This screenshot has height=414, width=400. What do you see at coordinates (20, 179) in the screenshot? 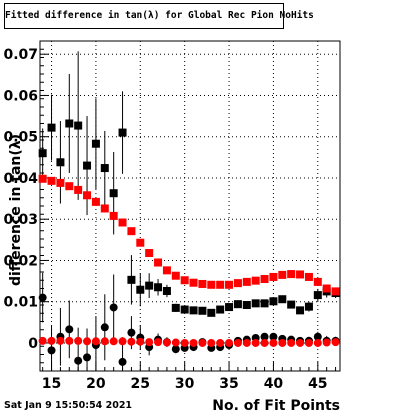
I see `y-tick-label: 0.04` at bounding box center [20, 179].